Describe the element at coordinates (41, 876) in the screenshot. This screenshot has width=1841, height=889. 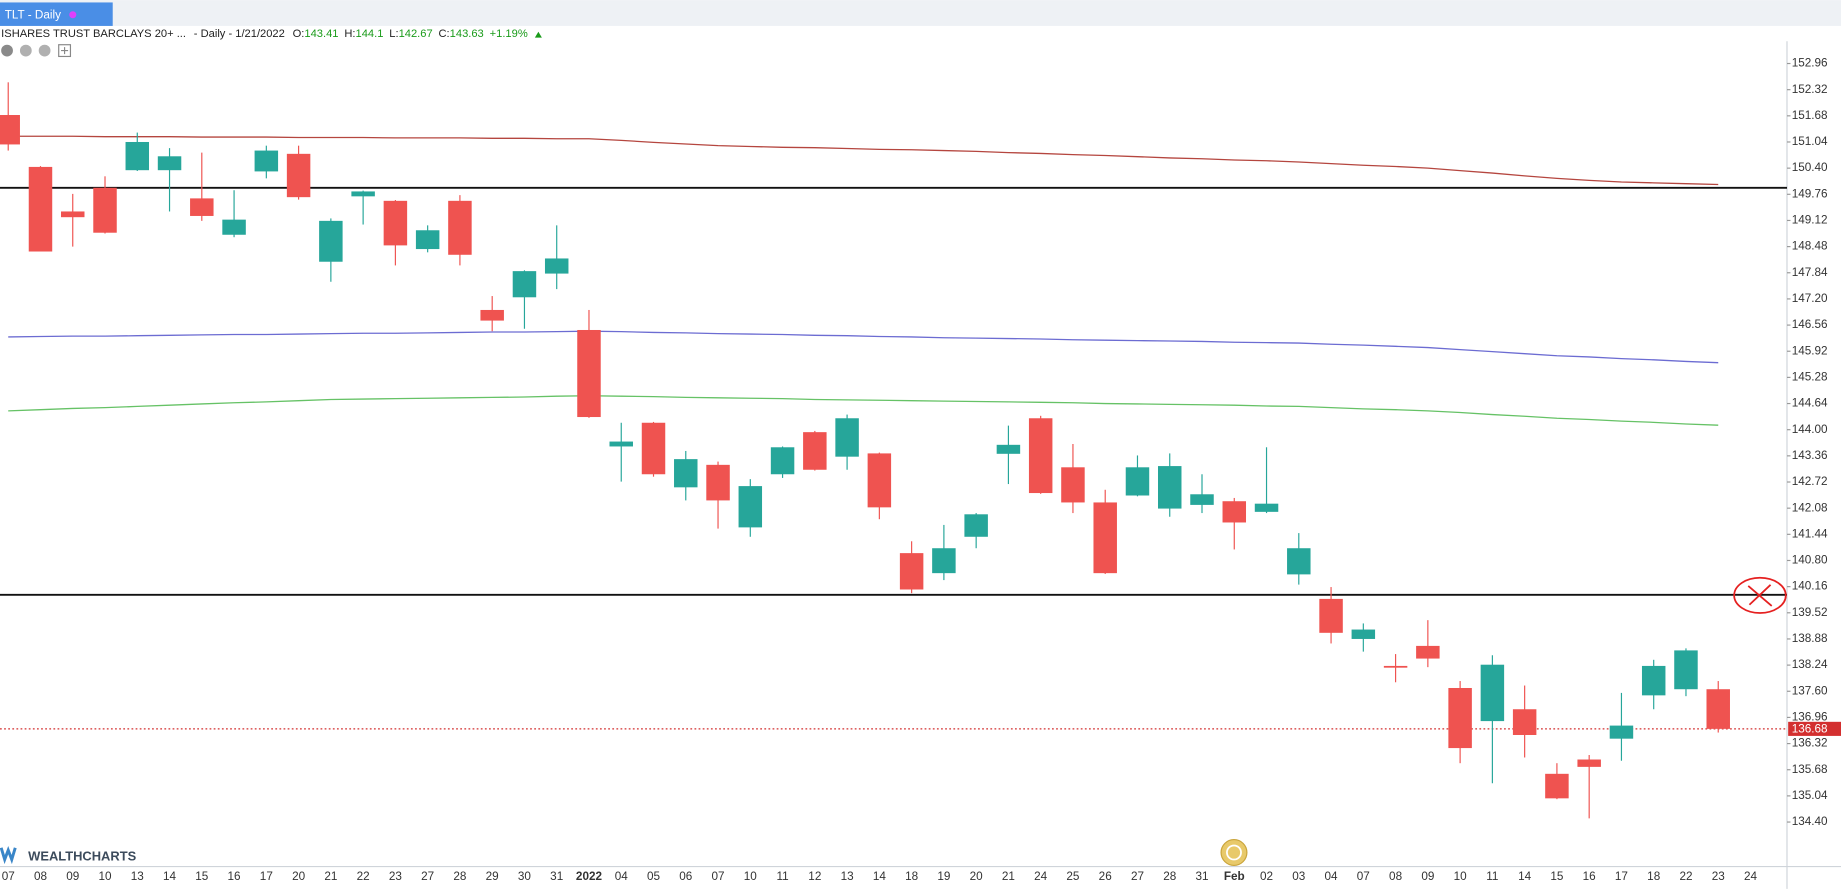
I see `x-tick-label: 08` at that location.